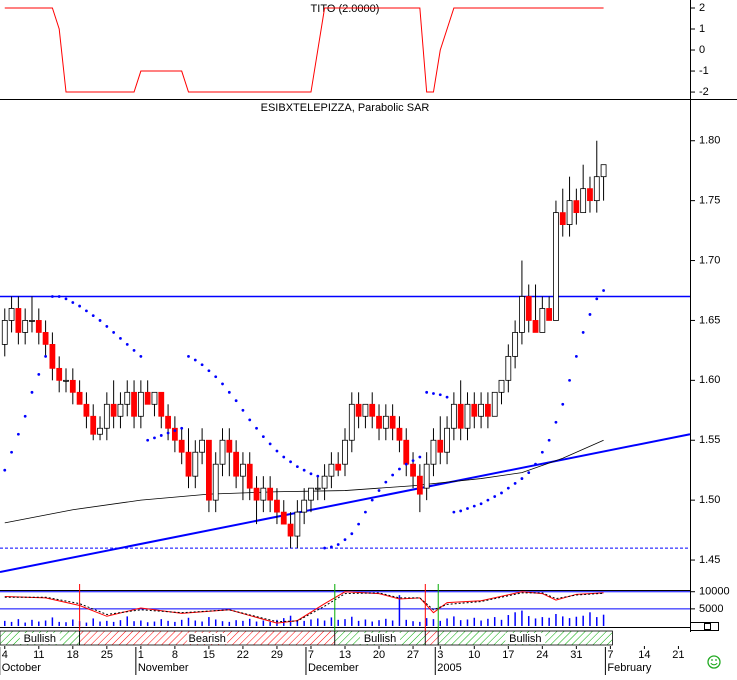 The image size is (737, 680). What do you see at coordinates (73, 655) in the screenshot?
I see `x-tick-label: 18` at bounding box center [73, 655].